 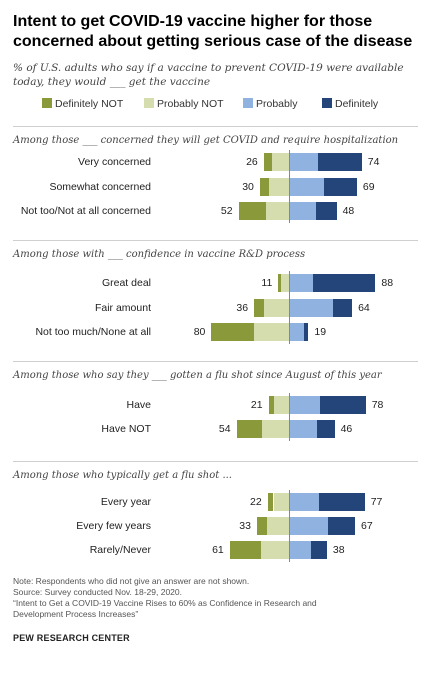 I want to click on net-yes-value-very-concerned: 74, so click(x=373, y=162).